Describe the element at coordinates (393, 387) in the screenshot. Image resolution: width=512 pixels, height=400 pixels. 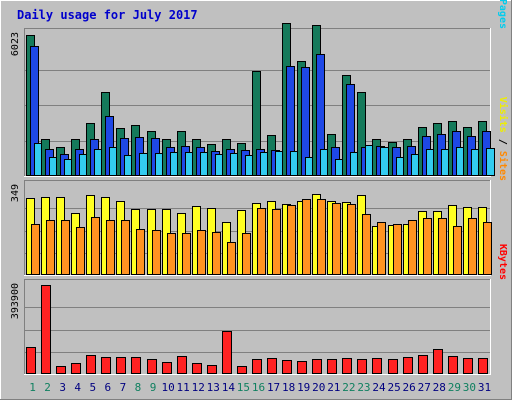
I see `x-tick-label-25: 25` at that location.